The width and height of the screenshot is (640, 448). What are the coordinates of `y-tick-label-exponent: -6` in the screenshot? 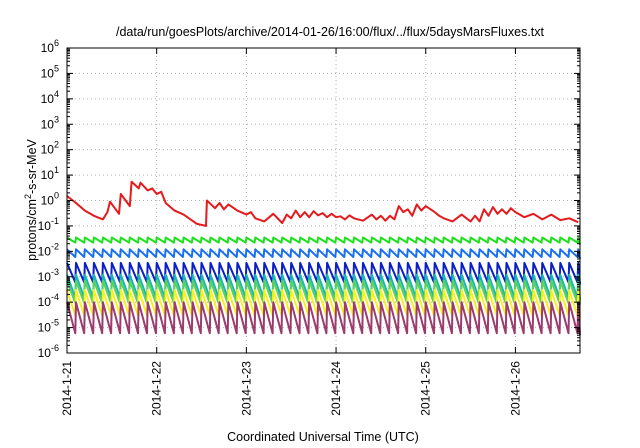 It's located at (55, 348).